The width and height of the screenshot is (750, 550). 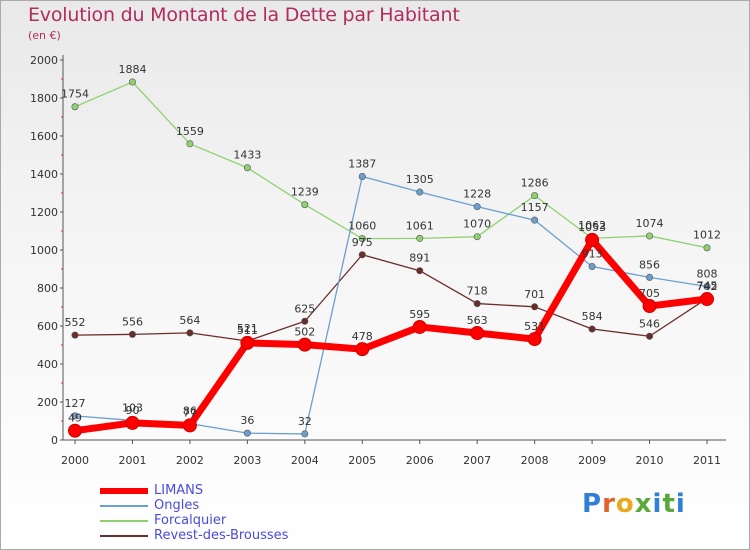 I want to click on data-label: 718, so click(x=477, y=291).